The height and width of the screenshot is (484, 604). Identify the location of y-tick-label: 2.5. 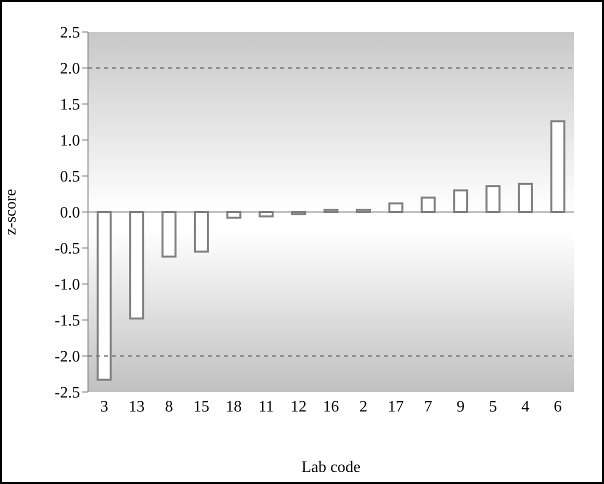
(70, 33).